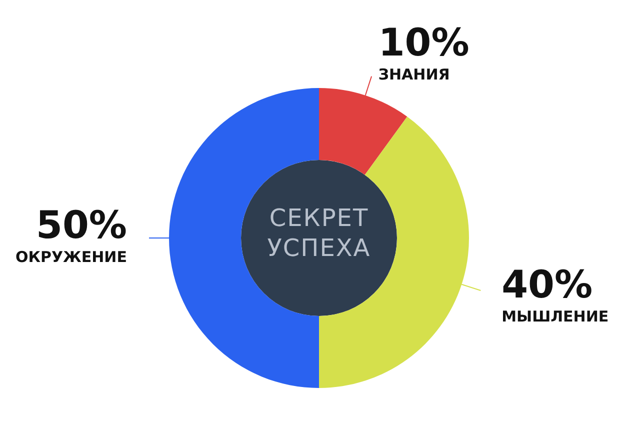 The height and width of the screenshot is (435, 620). What do you see at coordinates (424, 42) in the screenshot?
I see `data-label: 10%` at bounding box center [424, 42].